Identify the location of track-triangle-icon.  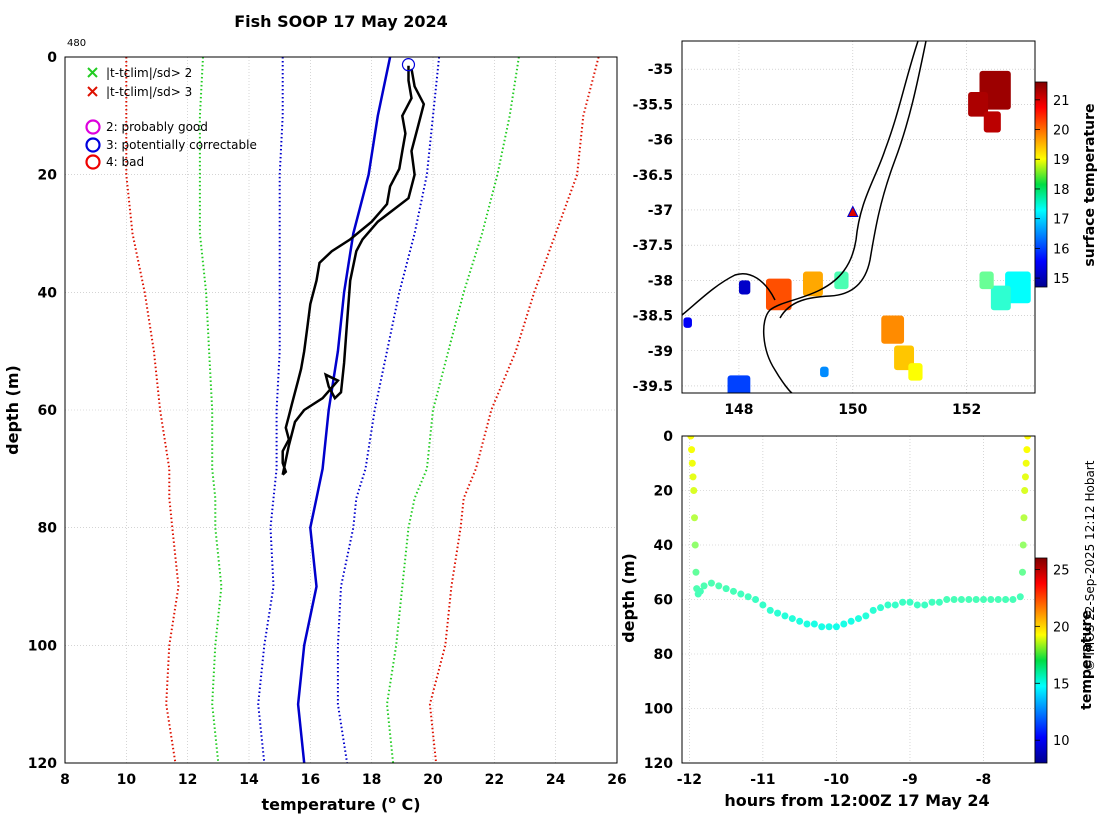
(852, 211).